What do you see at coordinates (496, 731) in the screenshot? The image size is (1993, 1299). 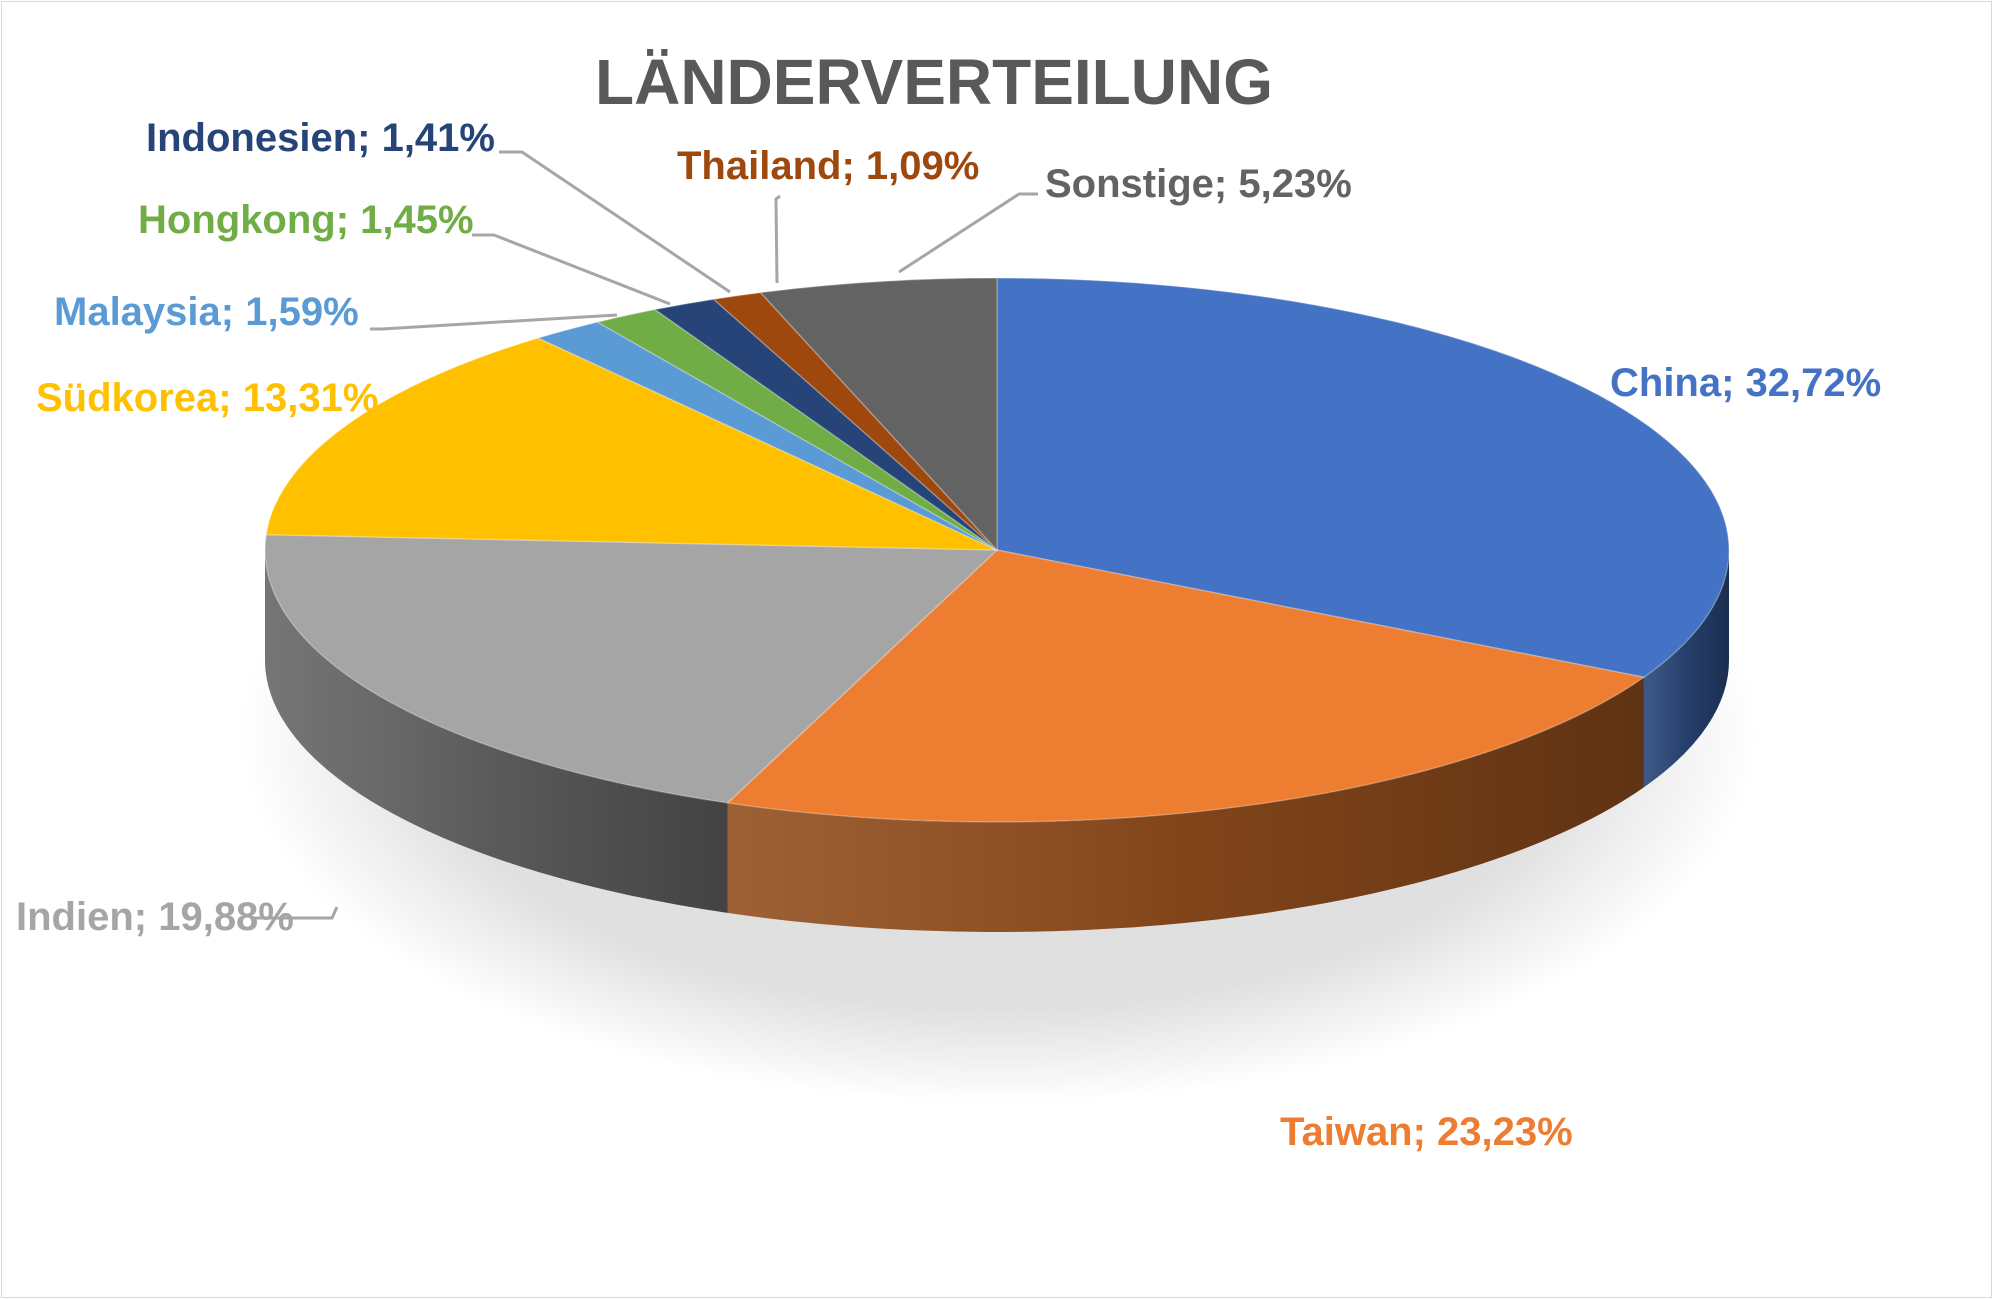 I see `side-shade-indien` at bounding box center [496, 731].